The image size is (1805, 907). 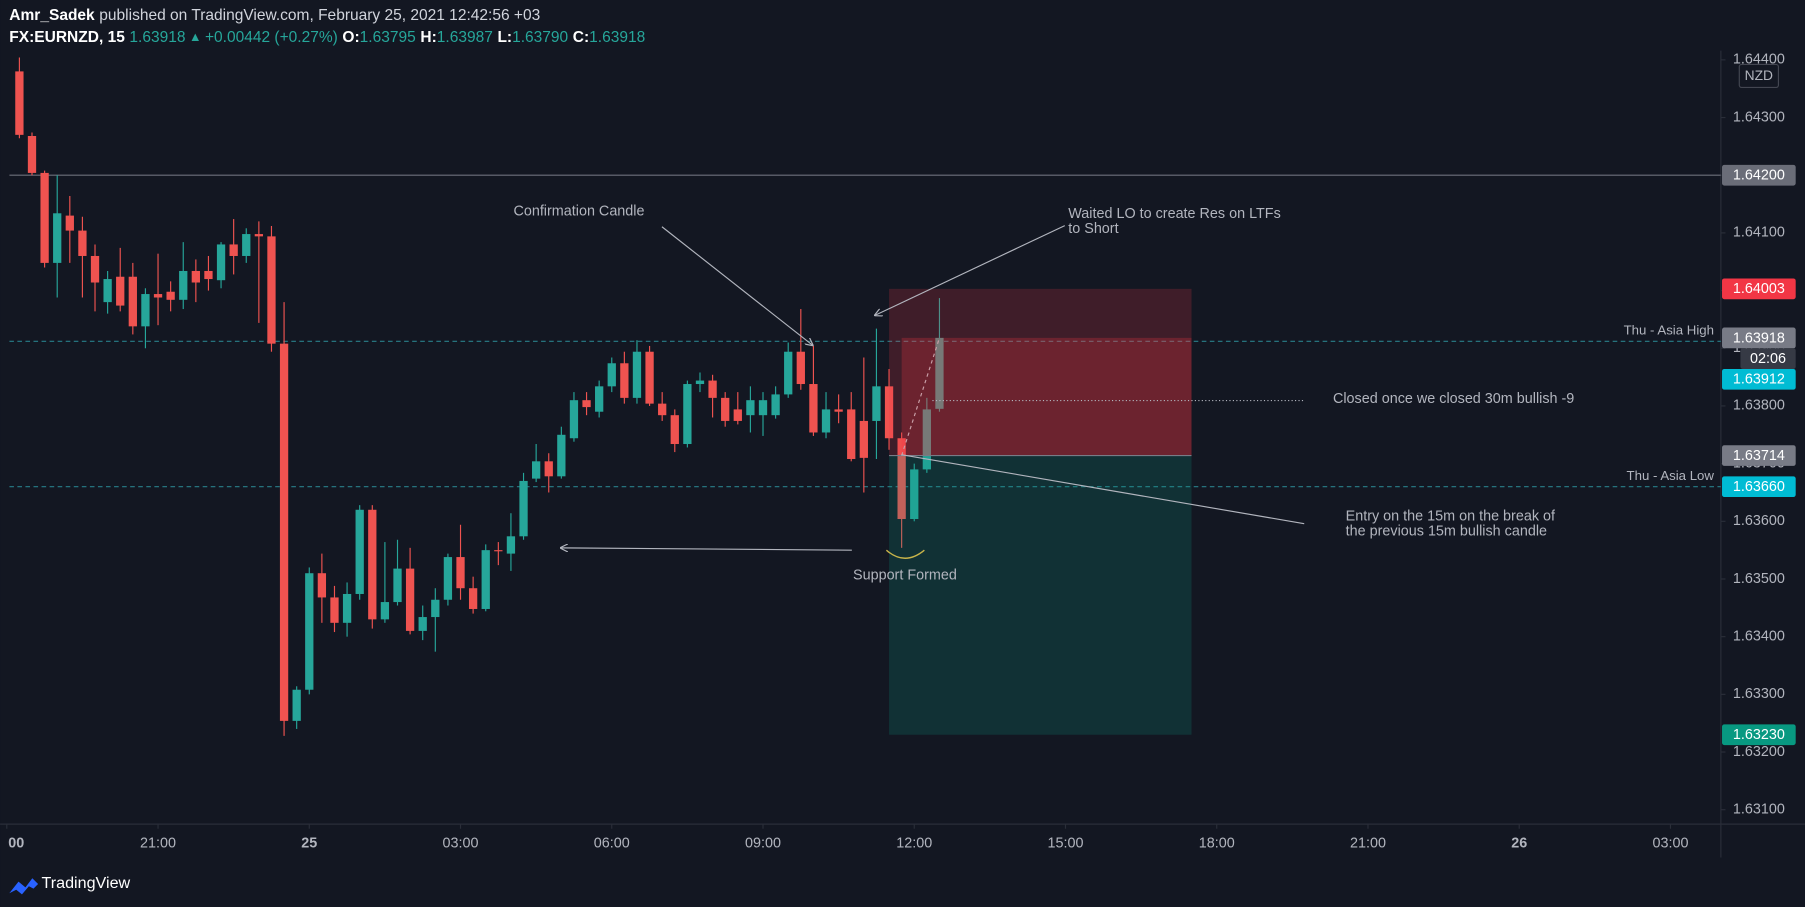 What do you see at coordinates (1759, 338) in the screenshot?
I see `price-label-text: 1.63918` at bounding box center [1759, 338].